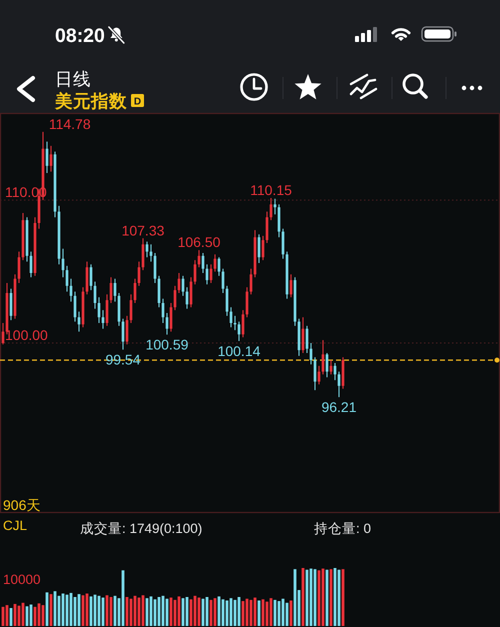 This screenshot has width=500, height=627. What do you see at coordinates (80, 36) in the screenshot?
I see `text: 08:20` at bounding box center [80, 36].